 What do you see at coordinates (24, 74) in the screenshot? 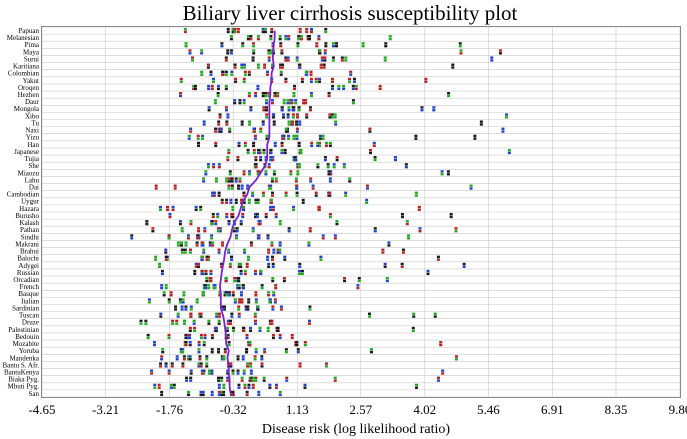
I see `population-label: Colombian` at bounding box center [24, 74].